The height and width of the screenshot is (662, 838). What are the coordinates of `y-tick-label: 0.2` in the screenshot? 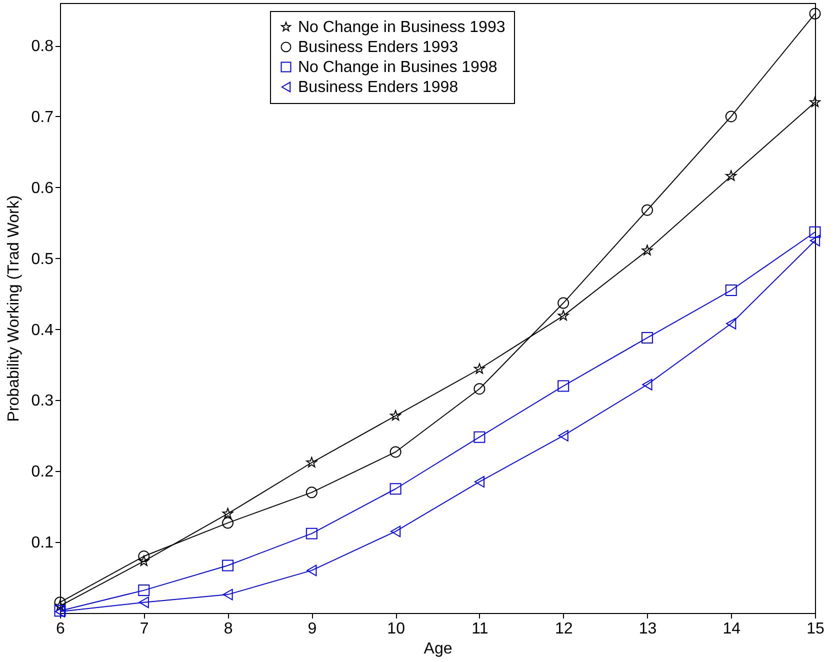 It's located at (42, 472).